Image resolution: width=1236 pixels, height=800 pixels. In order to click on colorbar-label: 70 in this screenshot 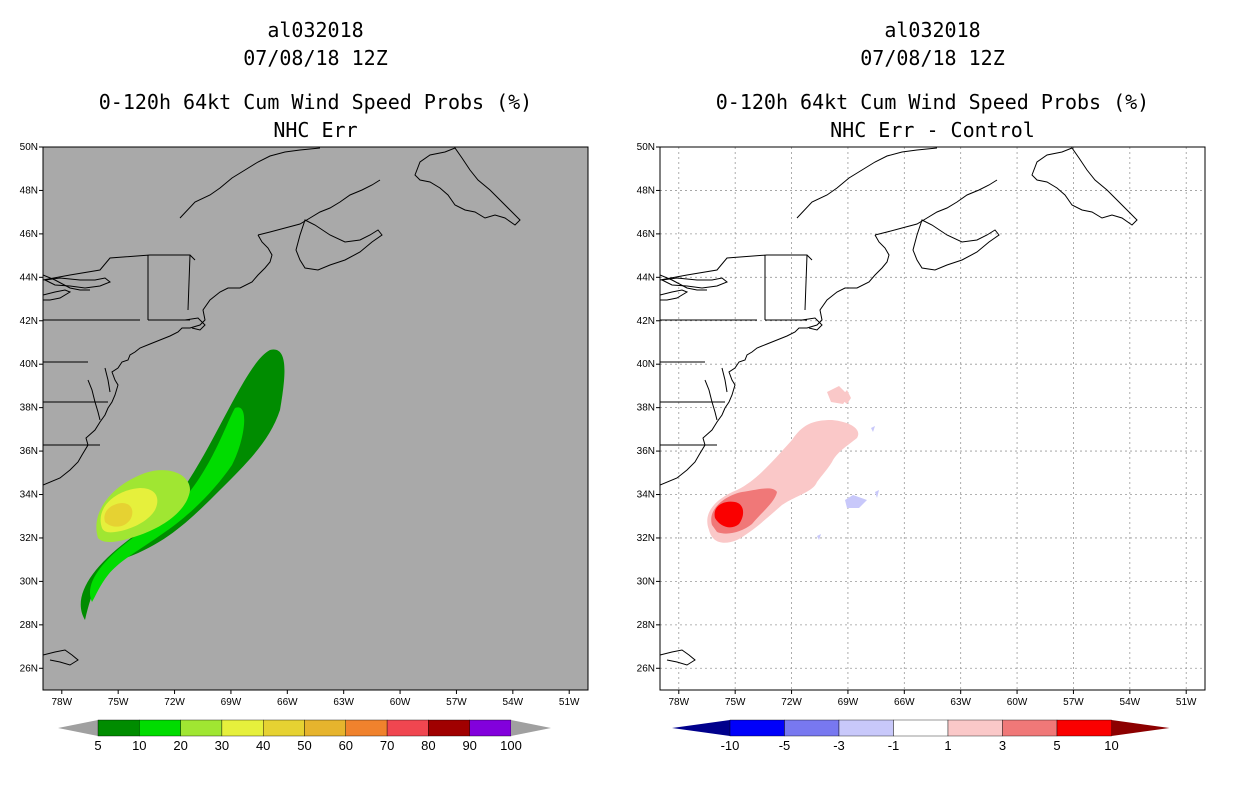, I will do `click(387, 745)`.